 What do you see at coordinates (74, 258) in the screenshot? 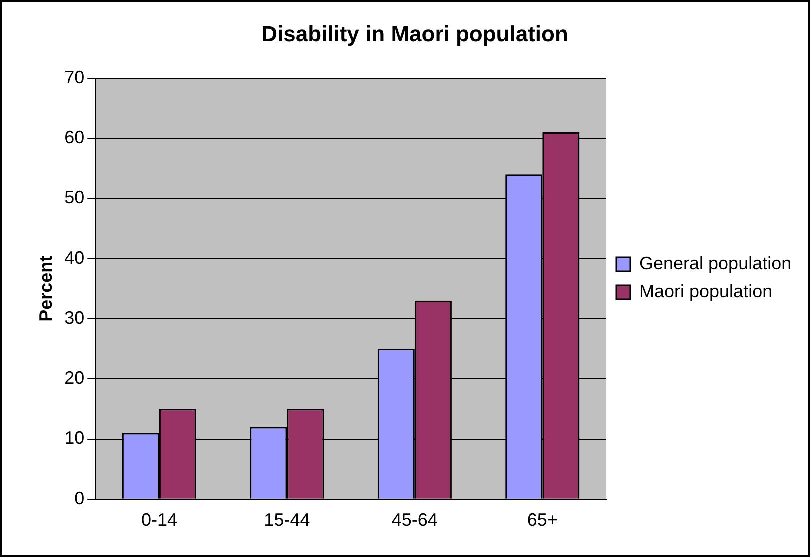
I see `y-tick-label: 40` at bounding box center [74, 258].